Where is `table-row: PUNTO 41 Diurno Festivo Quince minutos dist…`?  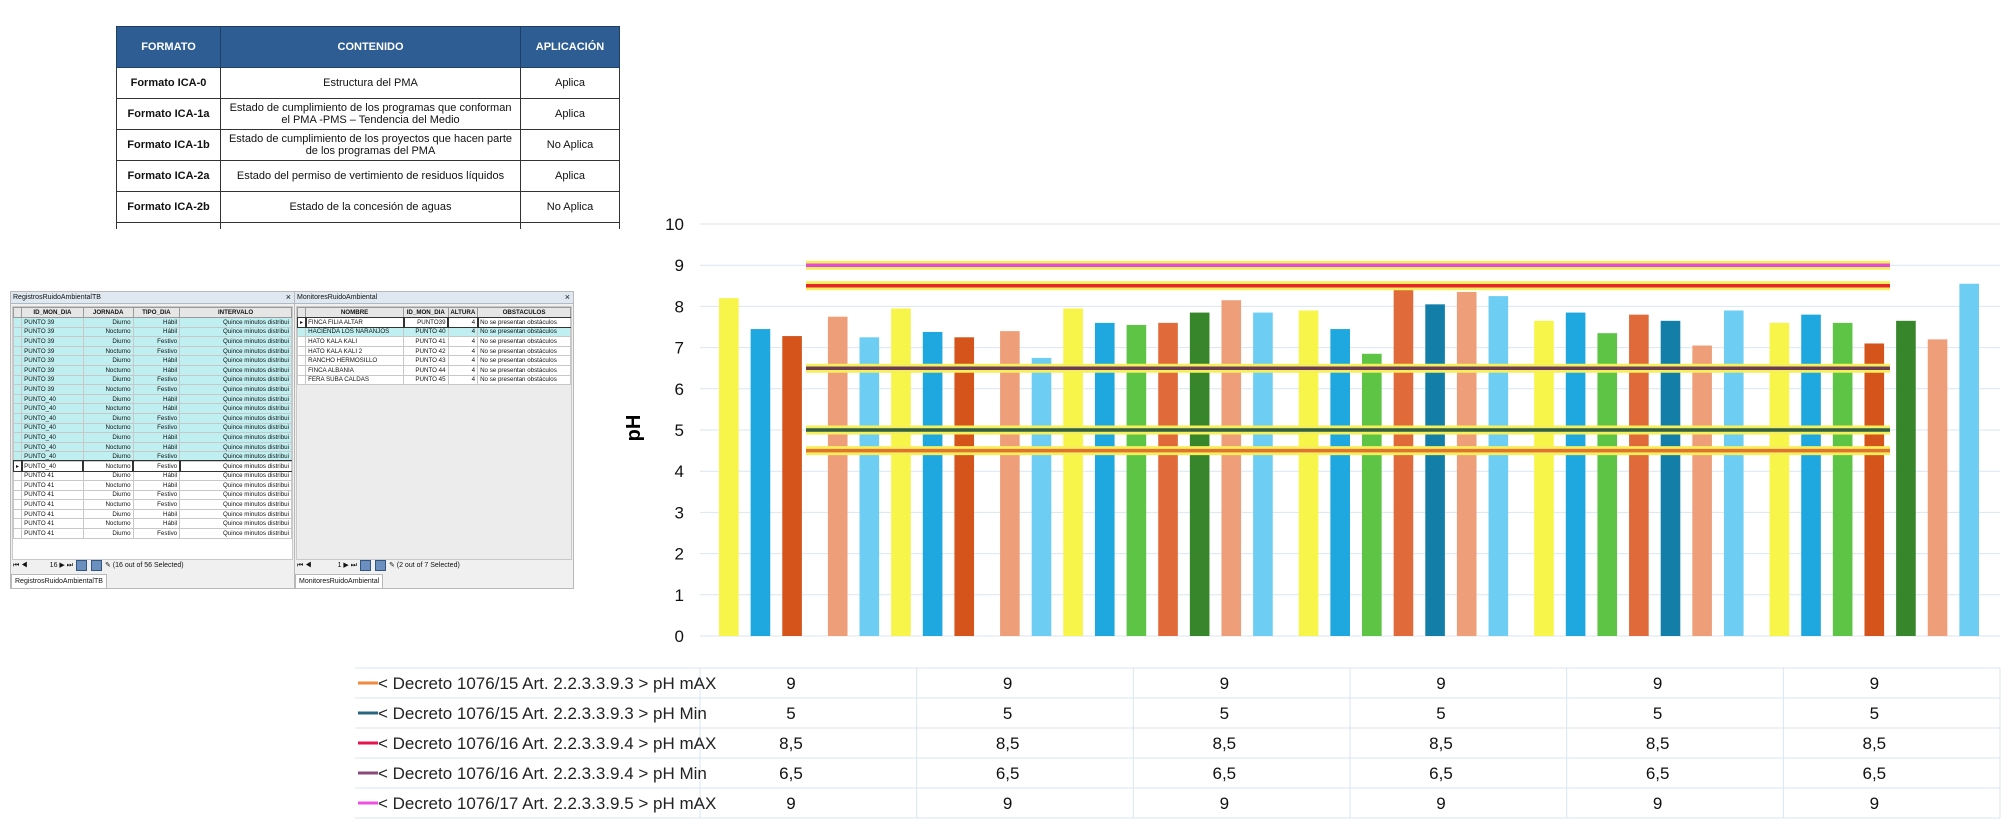 table-row: PUNTO 41 Diurno Festivo Quince minutos dist… is located at coordinates (152, 533).